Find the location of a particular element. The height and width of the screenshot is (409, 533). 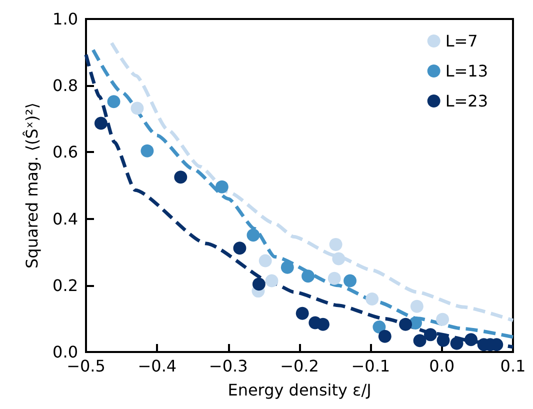

x-axis-title: Energy density ε/J is located at coordinates (300, 390).